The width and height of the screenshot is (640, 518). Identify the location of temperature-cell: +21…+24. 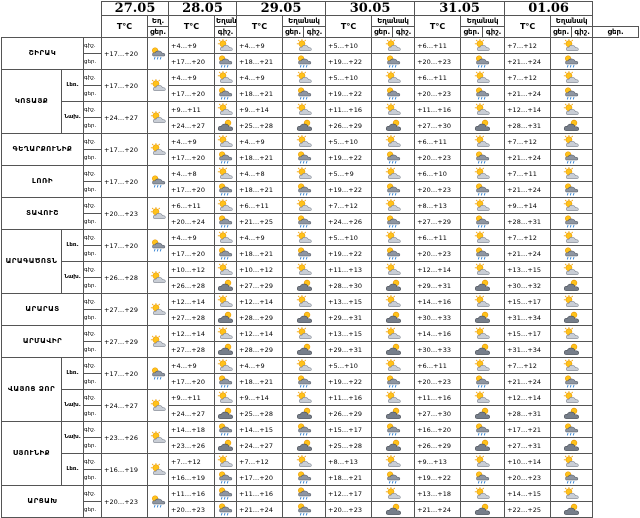
(528, 93).